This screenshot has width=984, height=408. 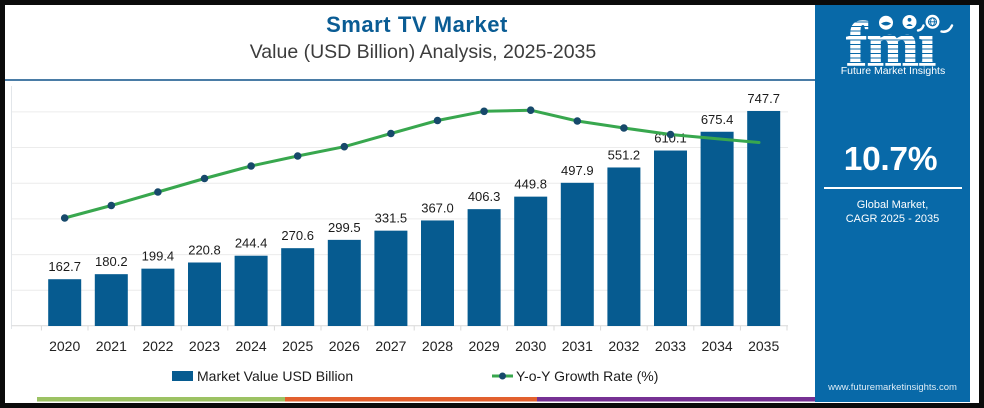 What do you see at coordinates (64, 266) in the screenshot?
I see `svg-text: 162.7` at bounding box center [64, 266].